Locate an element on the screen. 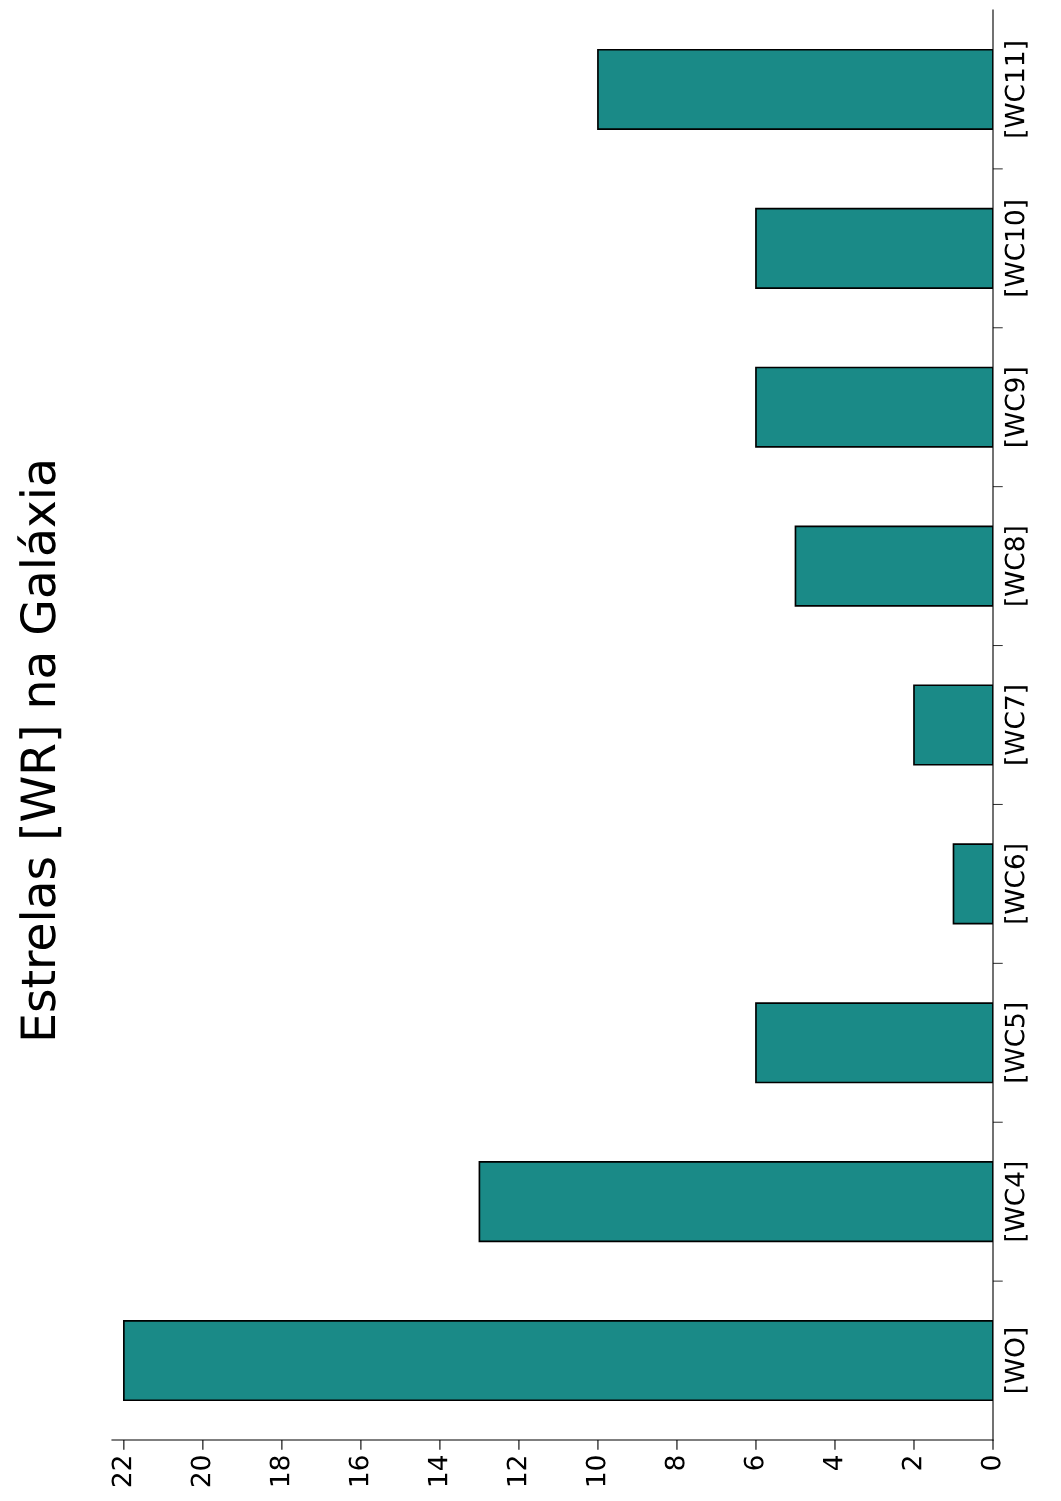 The width and height of the screenshot is (1061, 1501). x-tick-label: 20 is located at coordinates (200, 1471).